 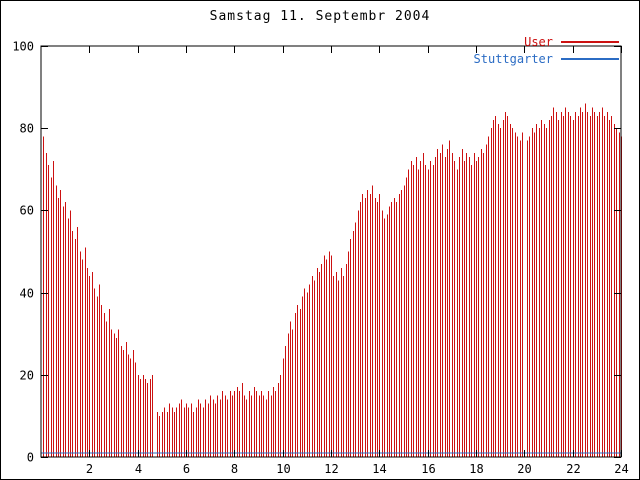 What do you see at coordinates (27, 129) in the screenshot?
I see `svg-text: 80` at bounding box center [27, 129].